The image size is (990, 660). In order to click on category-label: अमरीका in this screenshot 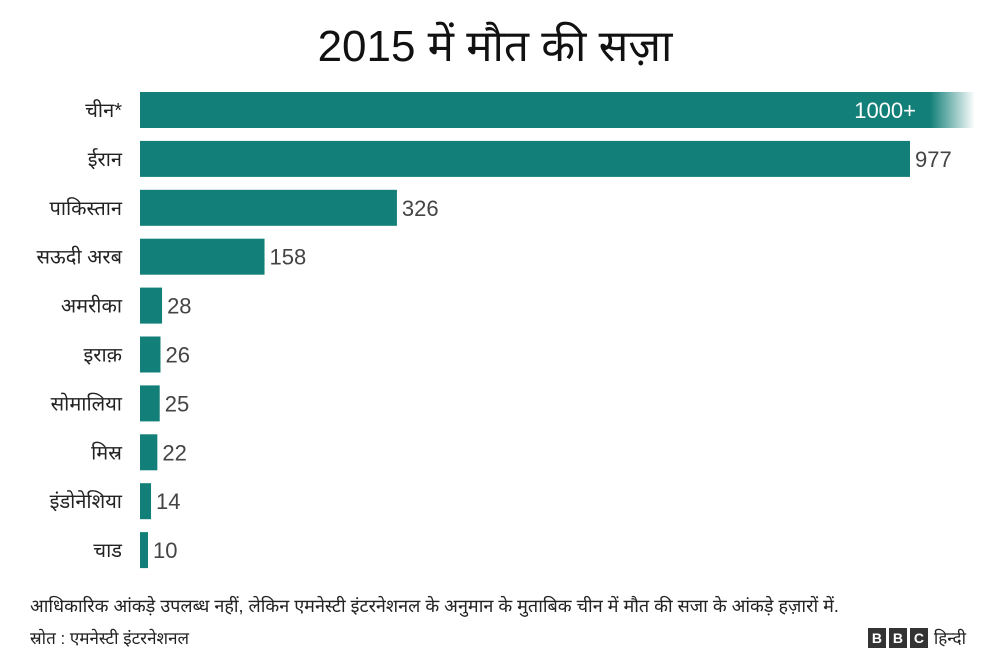, I will do `click(92, 306)`.